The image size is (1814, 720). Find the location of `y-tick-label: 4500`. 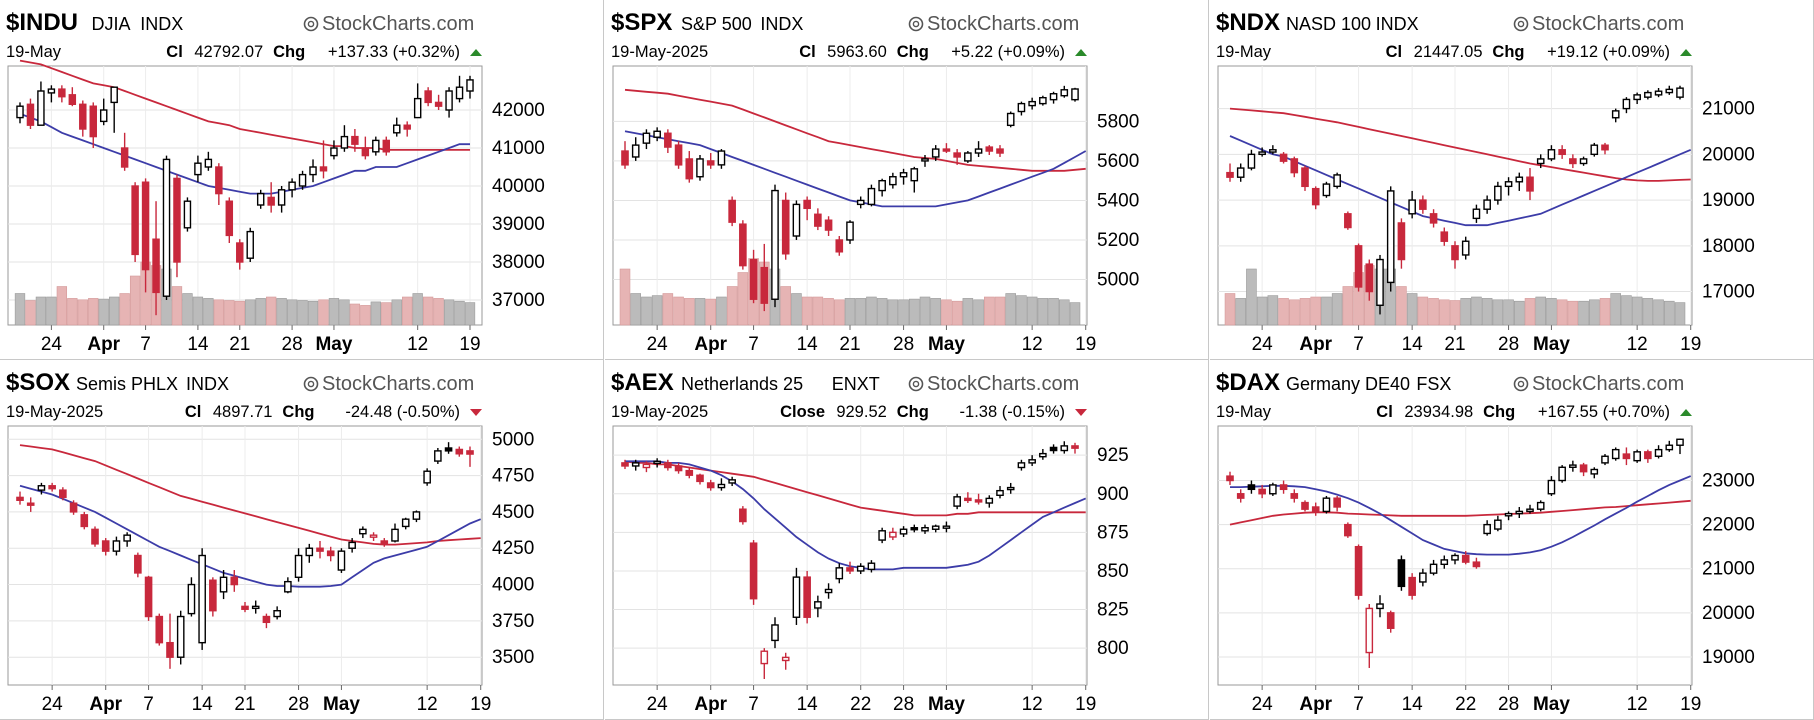

y-tick-label: 4500 is located at coordinates (513, 512).